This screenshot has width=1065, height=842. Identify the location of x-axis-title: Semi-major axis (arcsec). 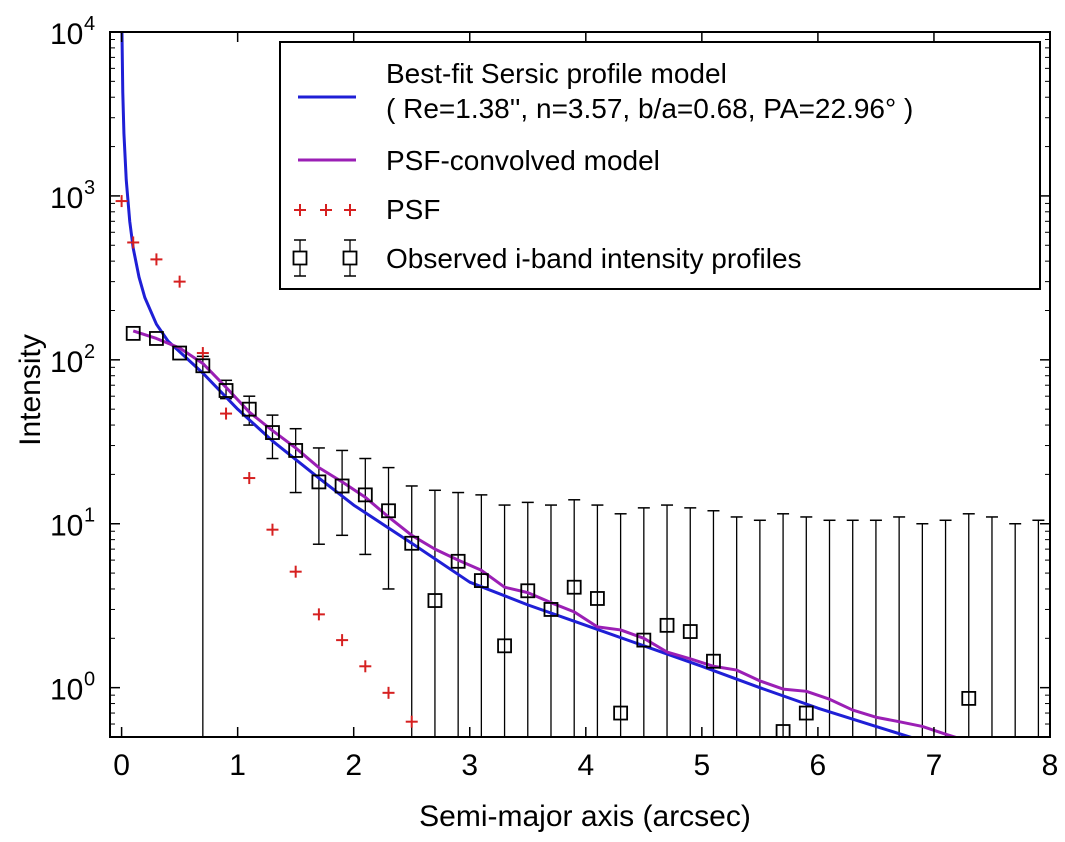
(585, 816).